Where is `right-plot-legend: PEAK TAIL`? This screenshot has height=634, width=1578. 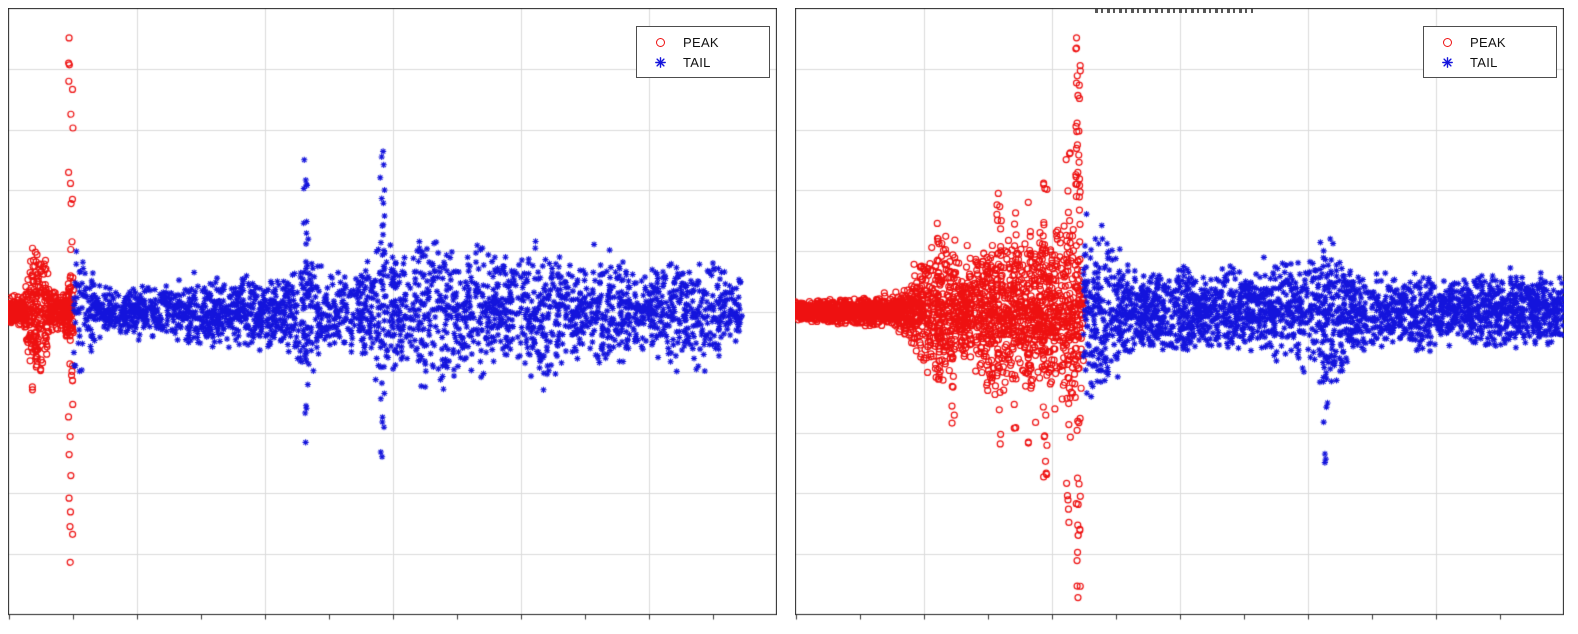
right-plot-legend: PEAK TAIL is located at coordinates (1490, 52).